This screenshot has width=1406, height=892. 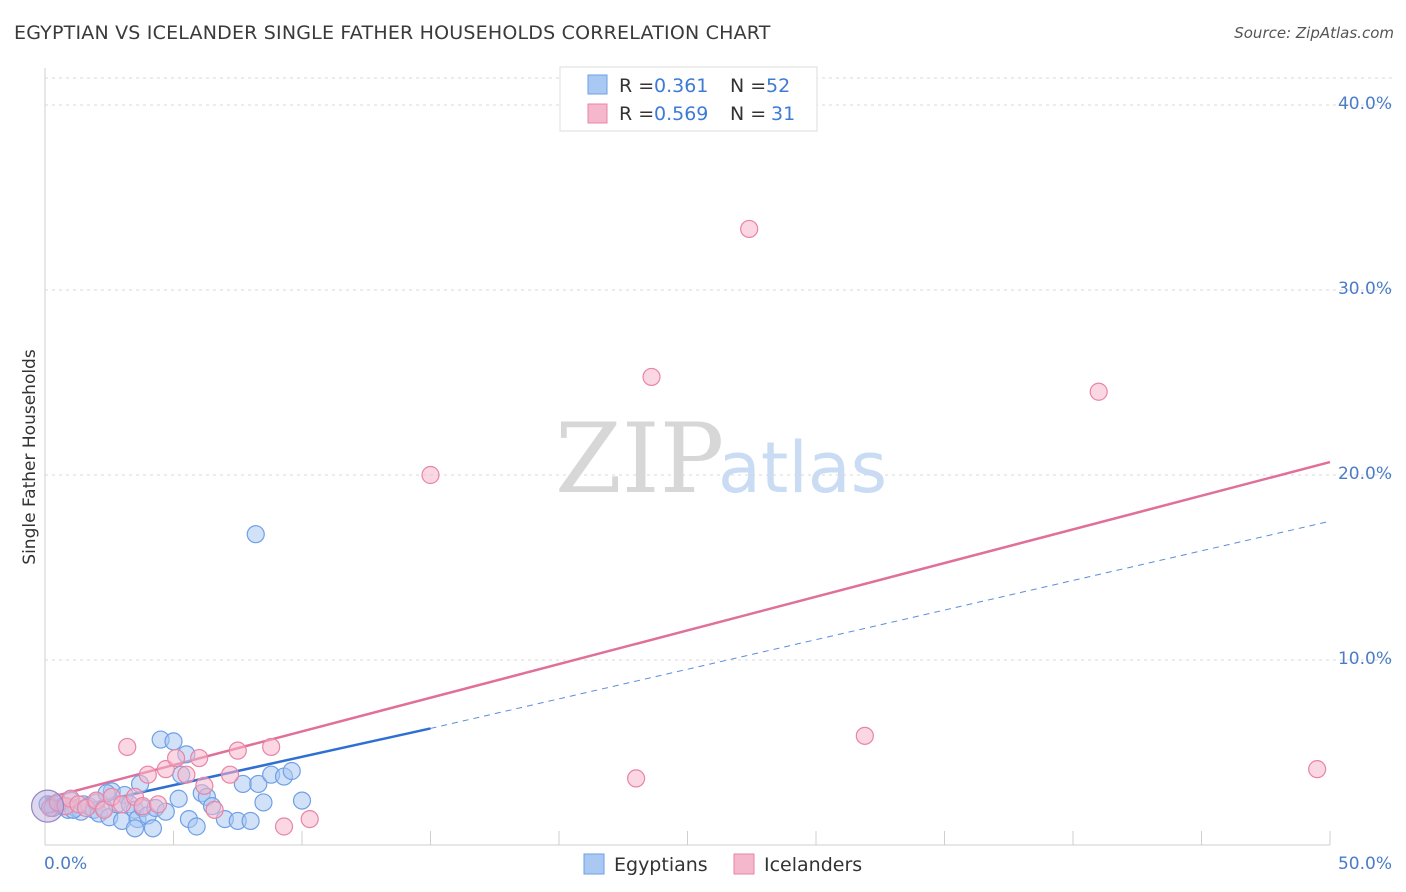 What do you see at coordinates (1365, 864) in the screenshot?
I see `x-tick-label-max: 50.0%` at bounding box center [1365, 864].